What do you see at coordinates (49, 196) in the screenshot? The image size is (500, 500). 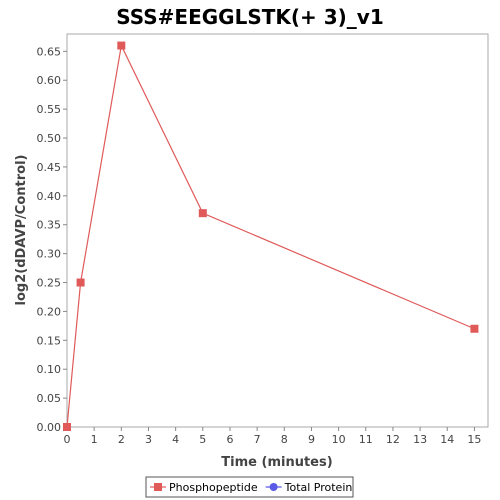 I see `y-tick-label: 0.40` at bounding box center [49, 196].